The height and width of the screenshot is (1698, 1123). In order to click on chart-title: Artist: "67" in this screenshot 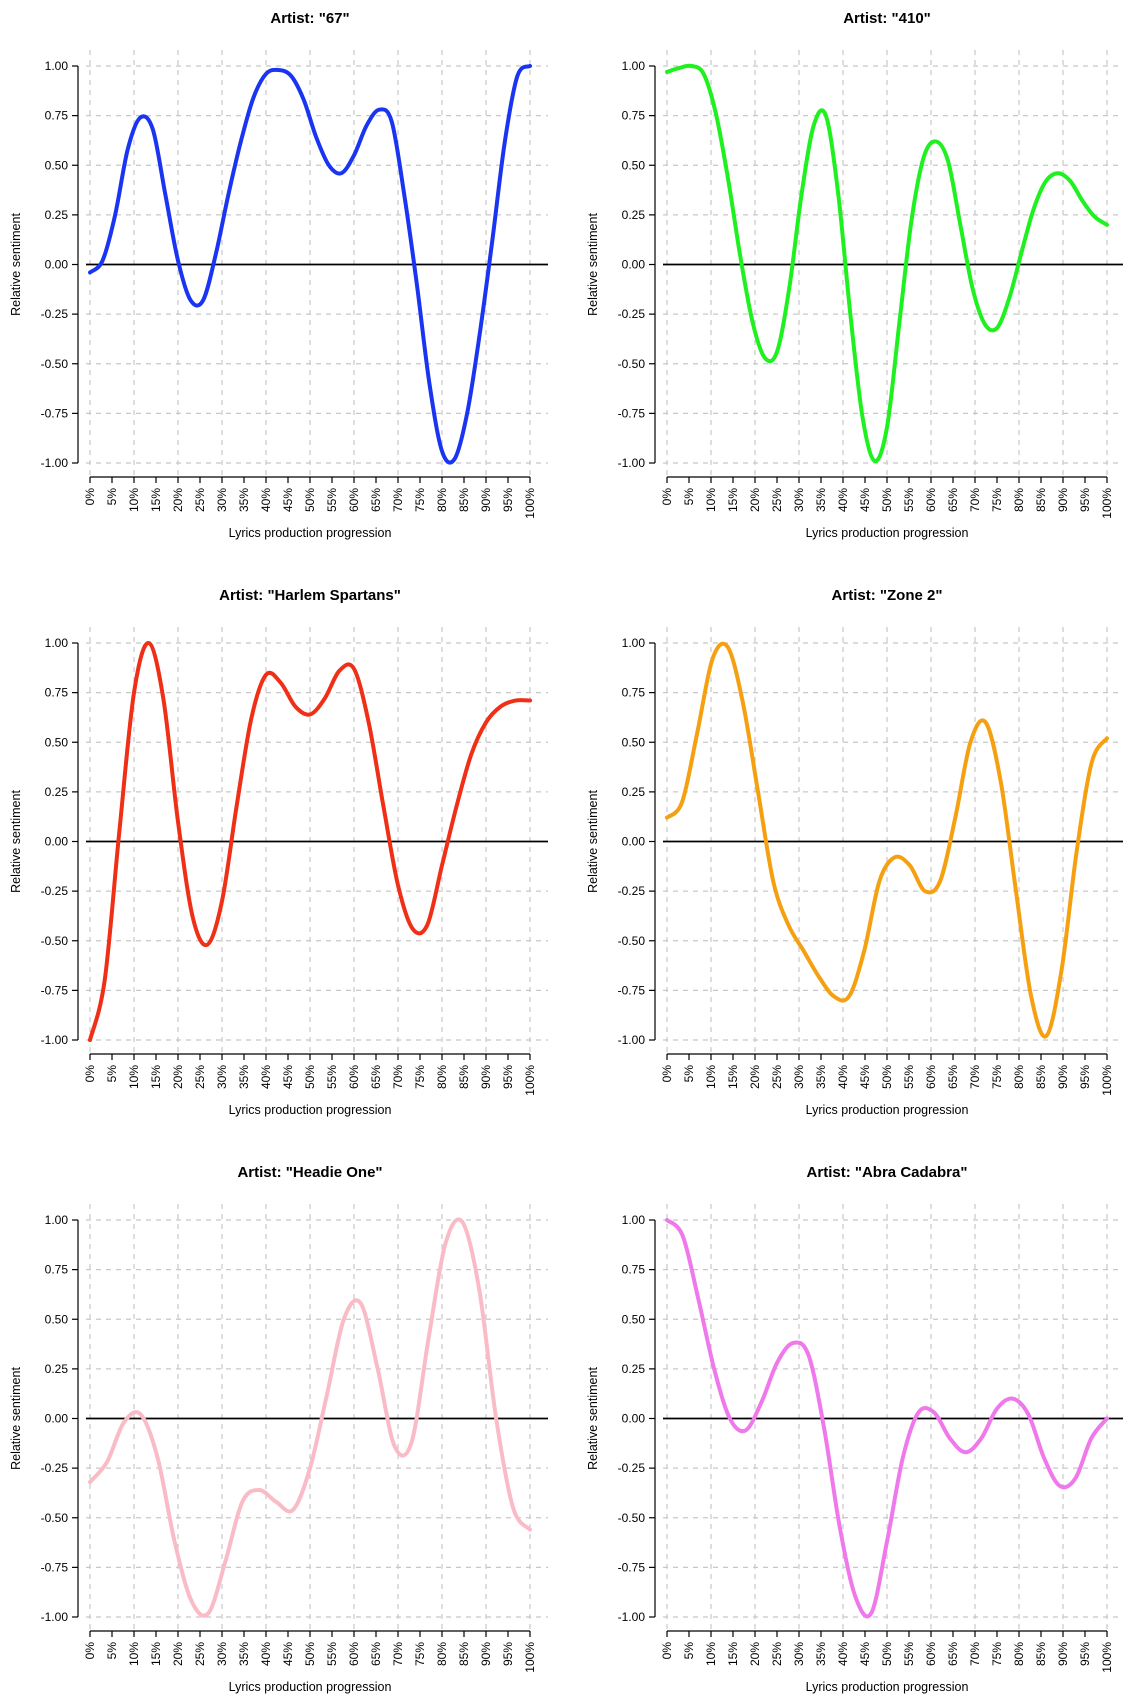, I will do `click(309, 18)`.